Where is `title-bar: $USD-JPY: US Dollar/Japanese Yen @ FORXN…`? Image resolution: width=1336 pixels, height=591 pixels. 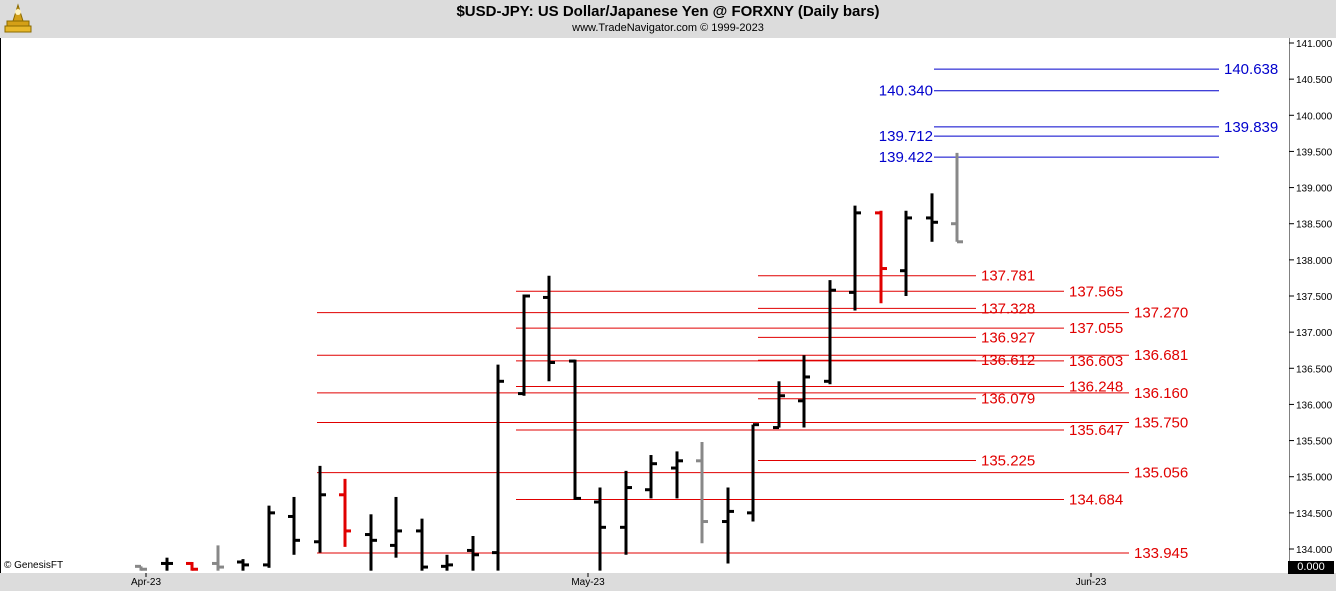 title-bar: $USD-JPY: US Dollar/Japanese Yen @ FORXN… is located at coordinates (668, 19).